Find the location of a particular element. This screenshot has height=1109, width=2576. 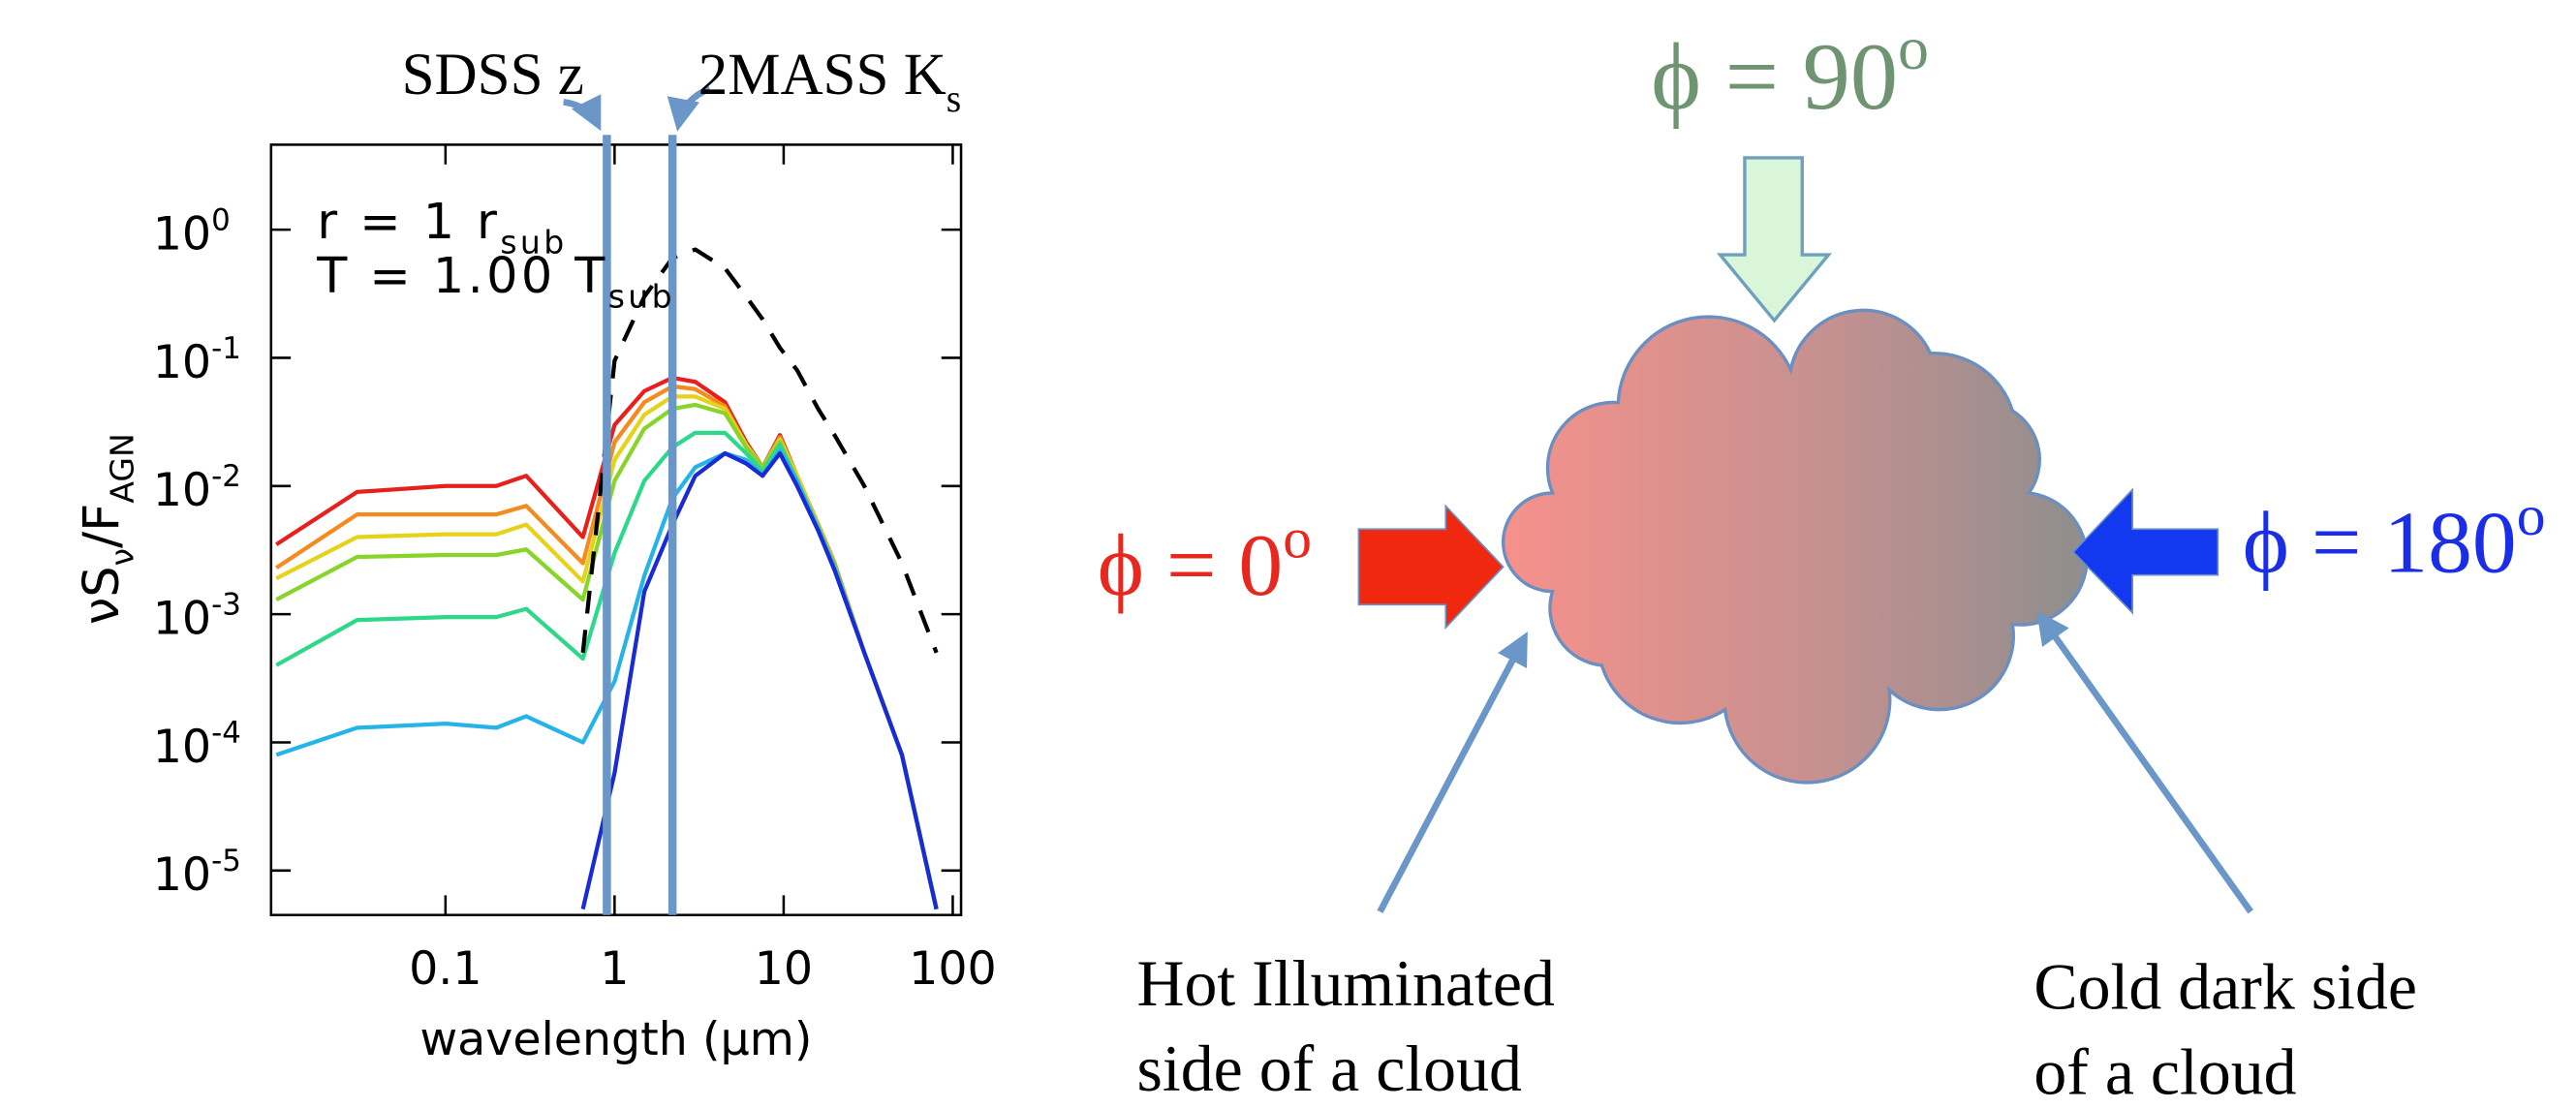

annotation-part: r = 1 r is located at coordinates (408, 221).